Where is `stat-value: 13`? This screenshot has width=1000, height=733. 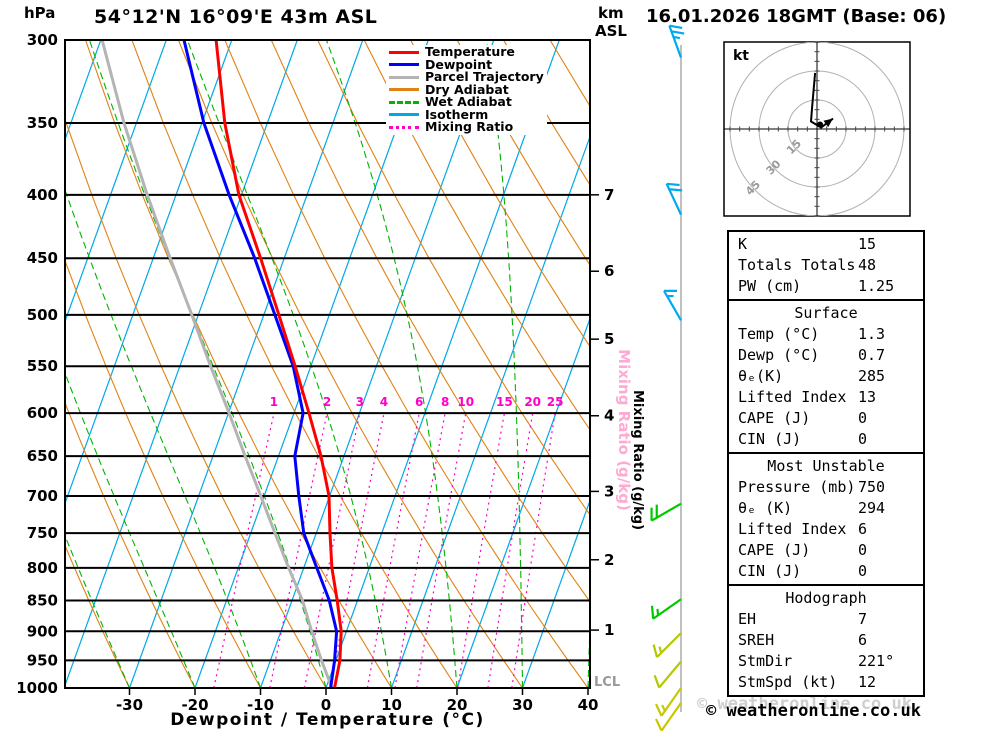
stat-value: 13 is located at coordinates (867, 397).